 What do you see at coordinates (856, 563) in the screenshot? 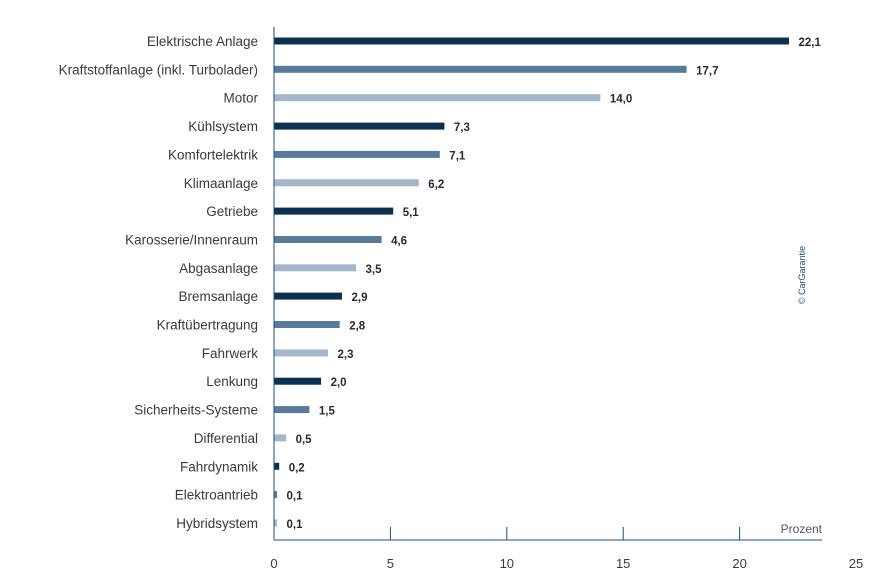
I see `x-tick-label: 25` at bounding box center [856, 563].